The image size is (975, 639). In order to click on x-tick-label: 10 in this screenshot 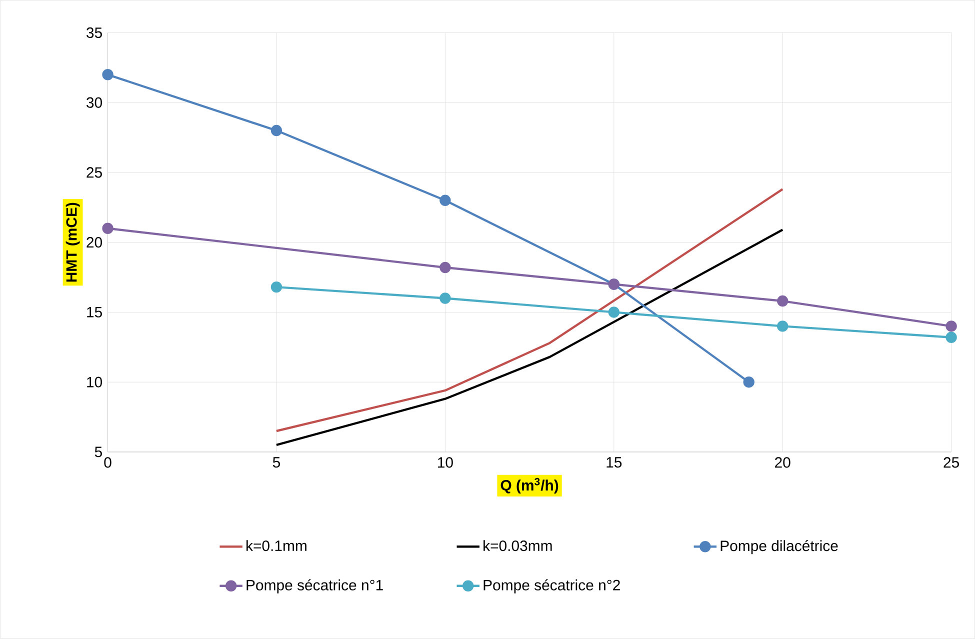, I will do `click(445, 462)`.